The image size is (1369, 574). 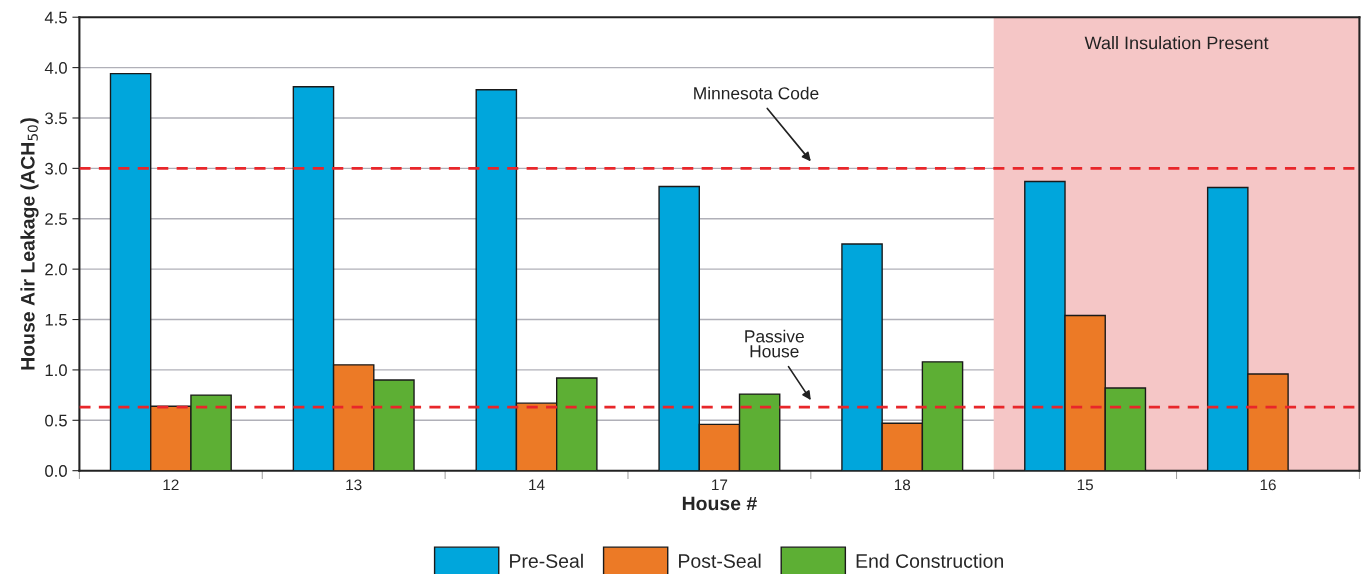 I want to click on ref-line-label: Minnesota Code, so click(x=756, y=93).